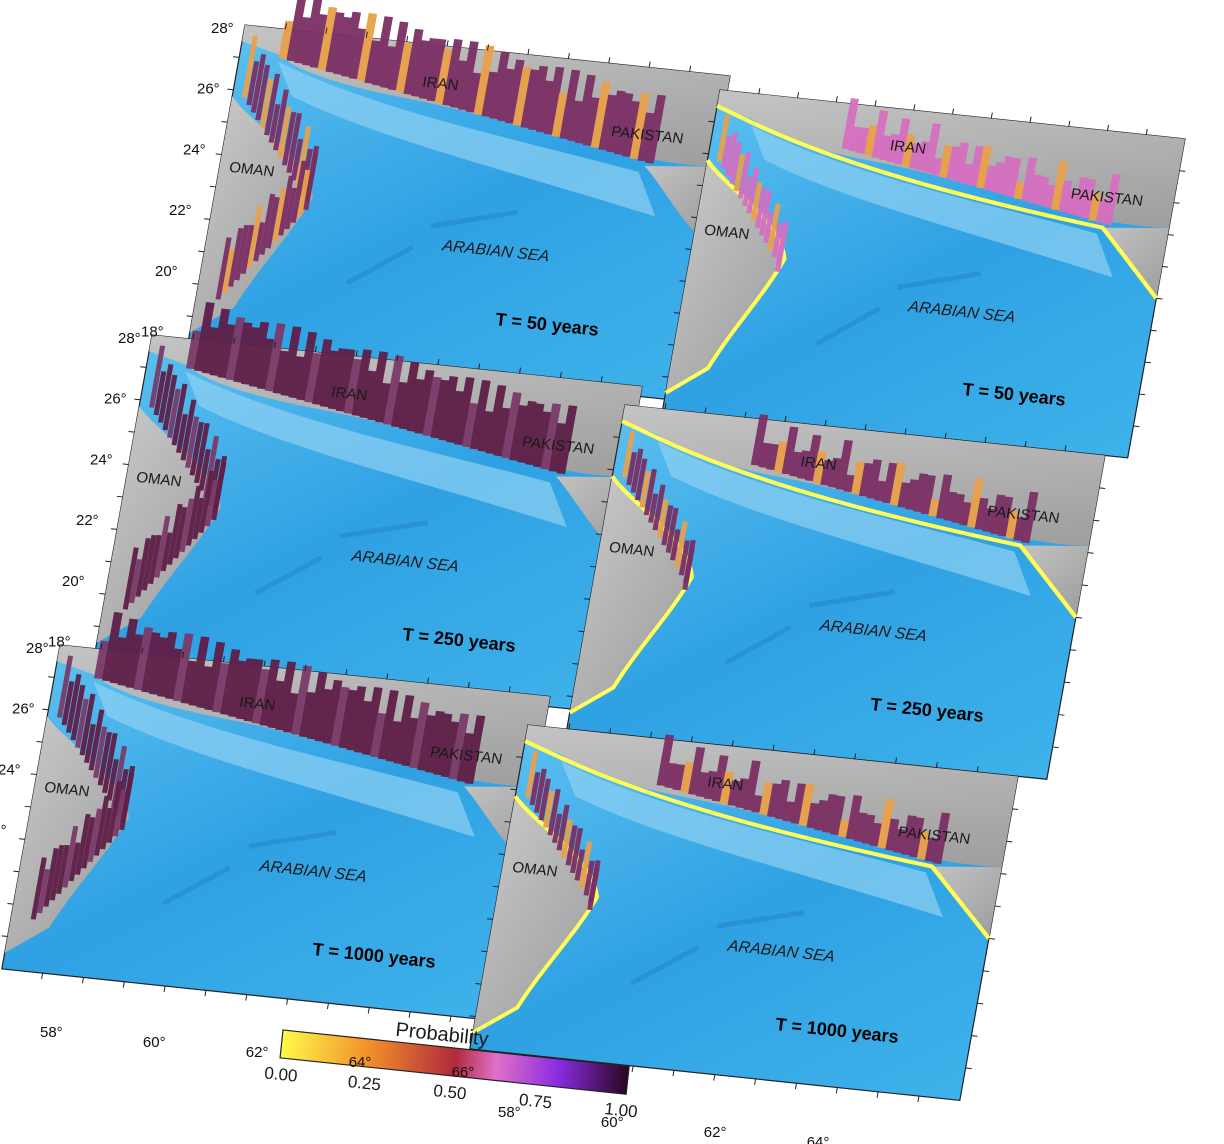 The image size is (1224, 1144). I want to click on frame-ticks, so click(744, 913).